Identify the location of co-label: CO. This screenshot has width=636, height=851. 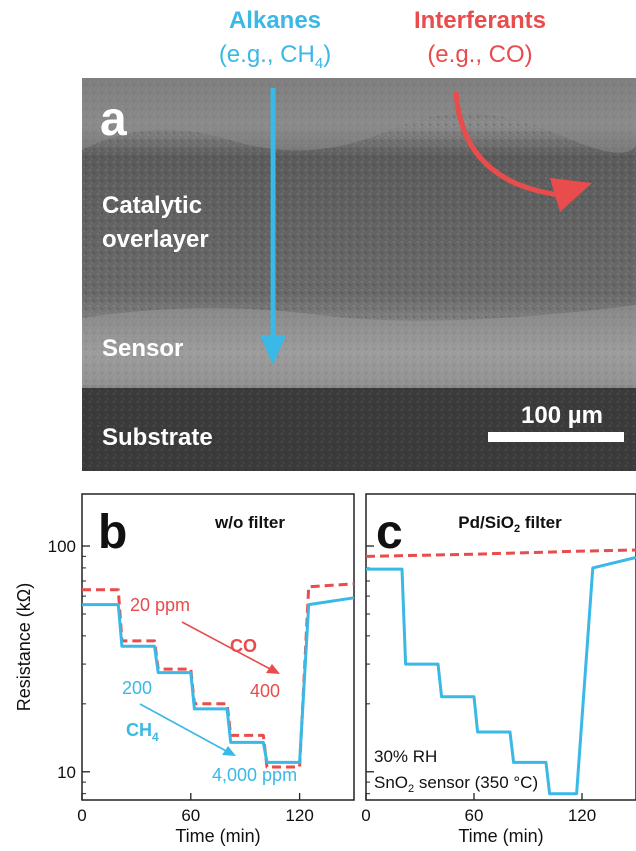
(243, 646).